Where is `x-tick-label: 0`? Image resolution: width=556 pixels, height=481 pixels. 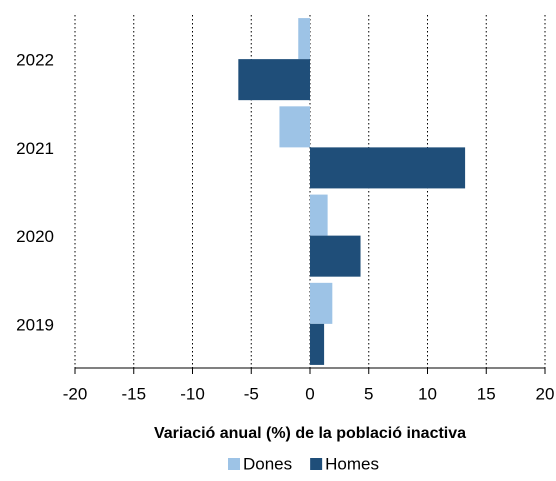
x-tick-label: 0 is located at coordinates (309, 393).